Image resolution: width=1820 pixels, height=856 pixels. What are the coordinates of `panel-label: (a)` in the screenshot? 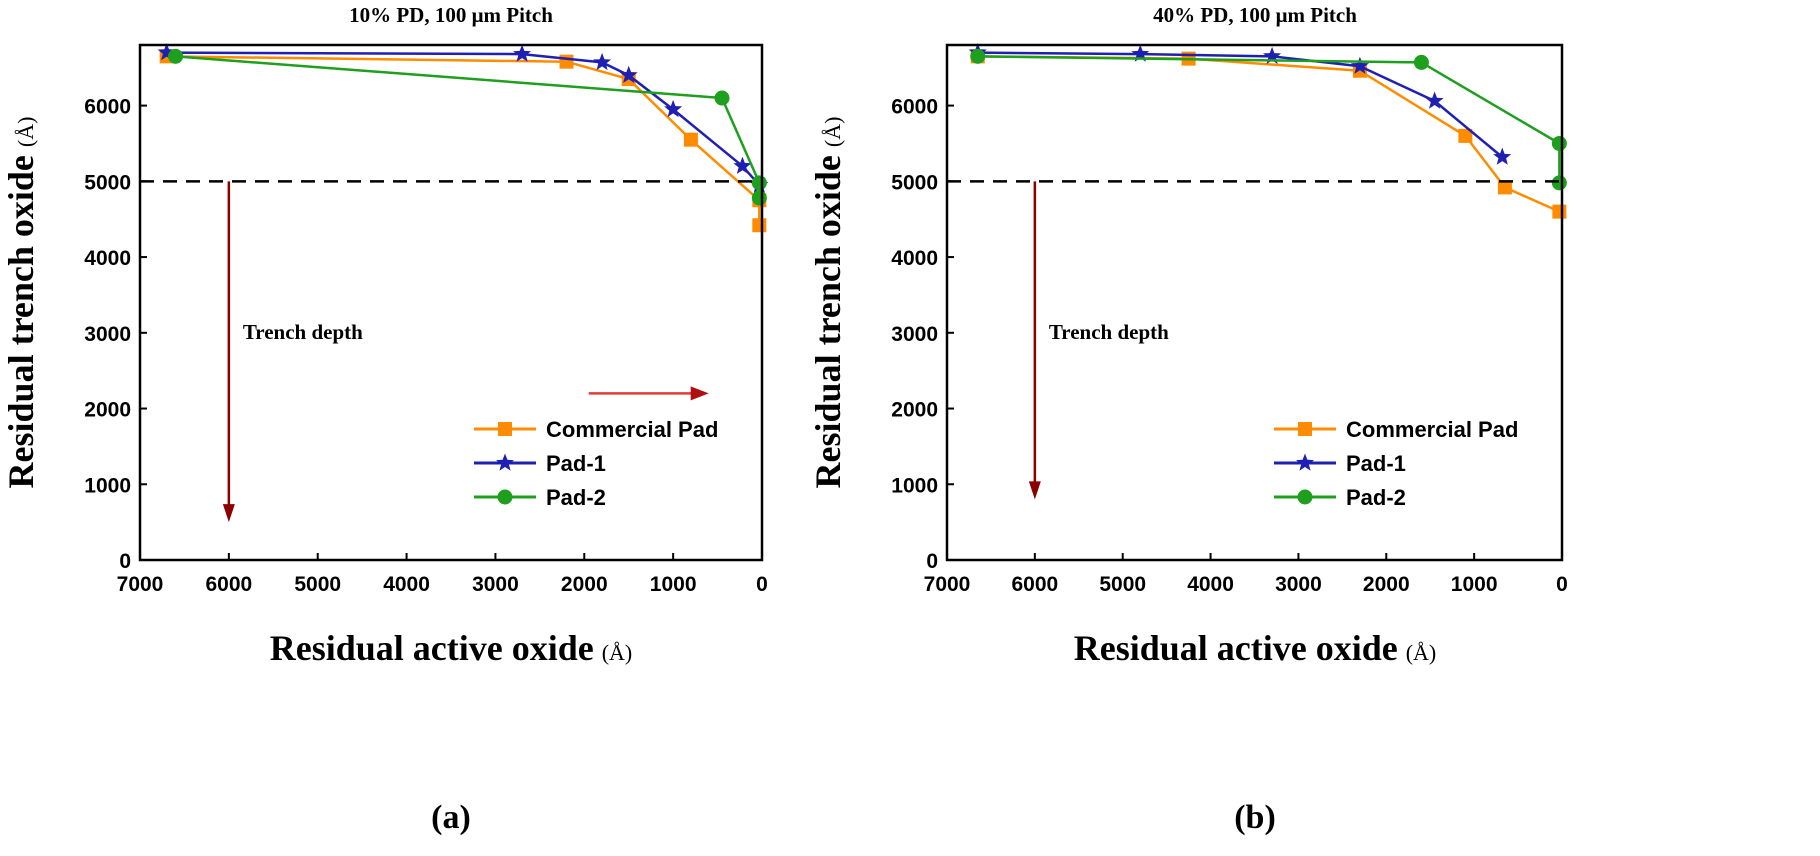 It's located at (451, 817).